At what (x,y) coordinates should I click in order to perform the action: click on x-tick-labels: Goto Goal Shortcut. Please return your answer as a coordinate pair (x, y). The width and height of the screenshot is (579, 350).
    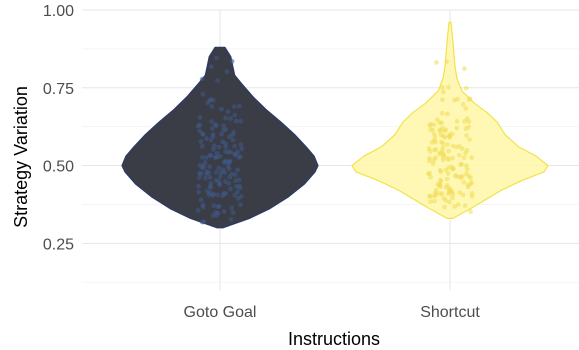
    Looking at the image, I should click on (332, 312).